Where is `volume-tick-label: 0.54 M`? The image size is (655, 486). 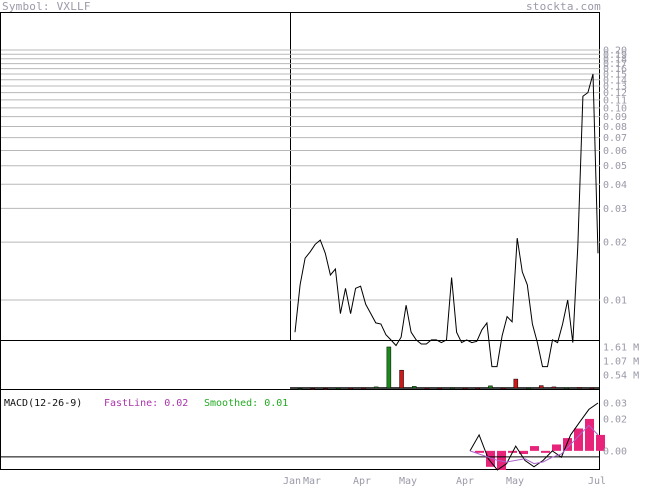 volume-tick-label: 0.54 M is located at coordinates (621, 375).